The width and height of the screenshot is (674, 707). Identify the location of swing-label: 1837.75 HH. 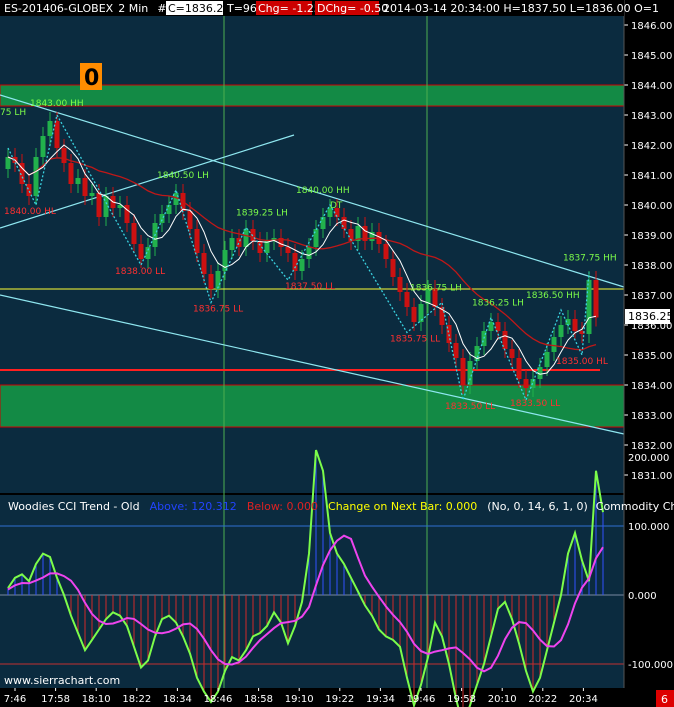
(590, 259).